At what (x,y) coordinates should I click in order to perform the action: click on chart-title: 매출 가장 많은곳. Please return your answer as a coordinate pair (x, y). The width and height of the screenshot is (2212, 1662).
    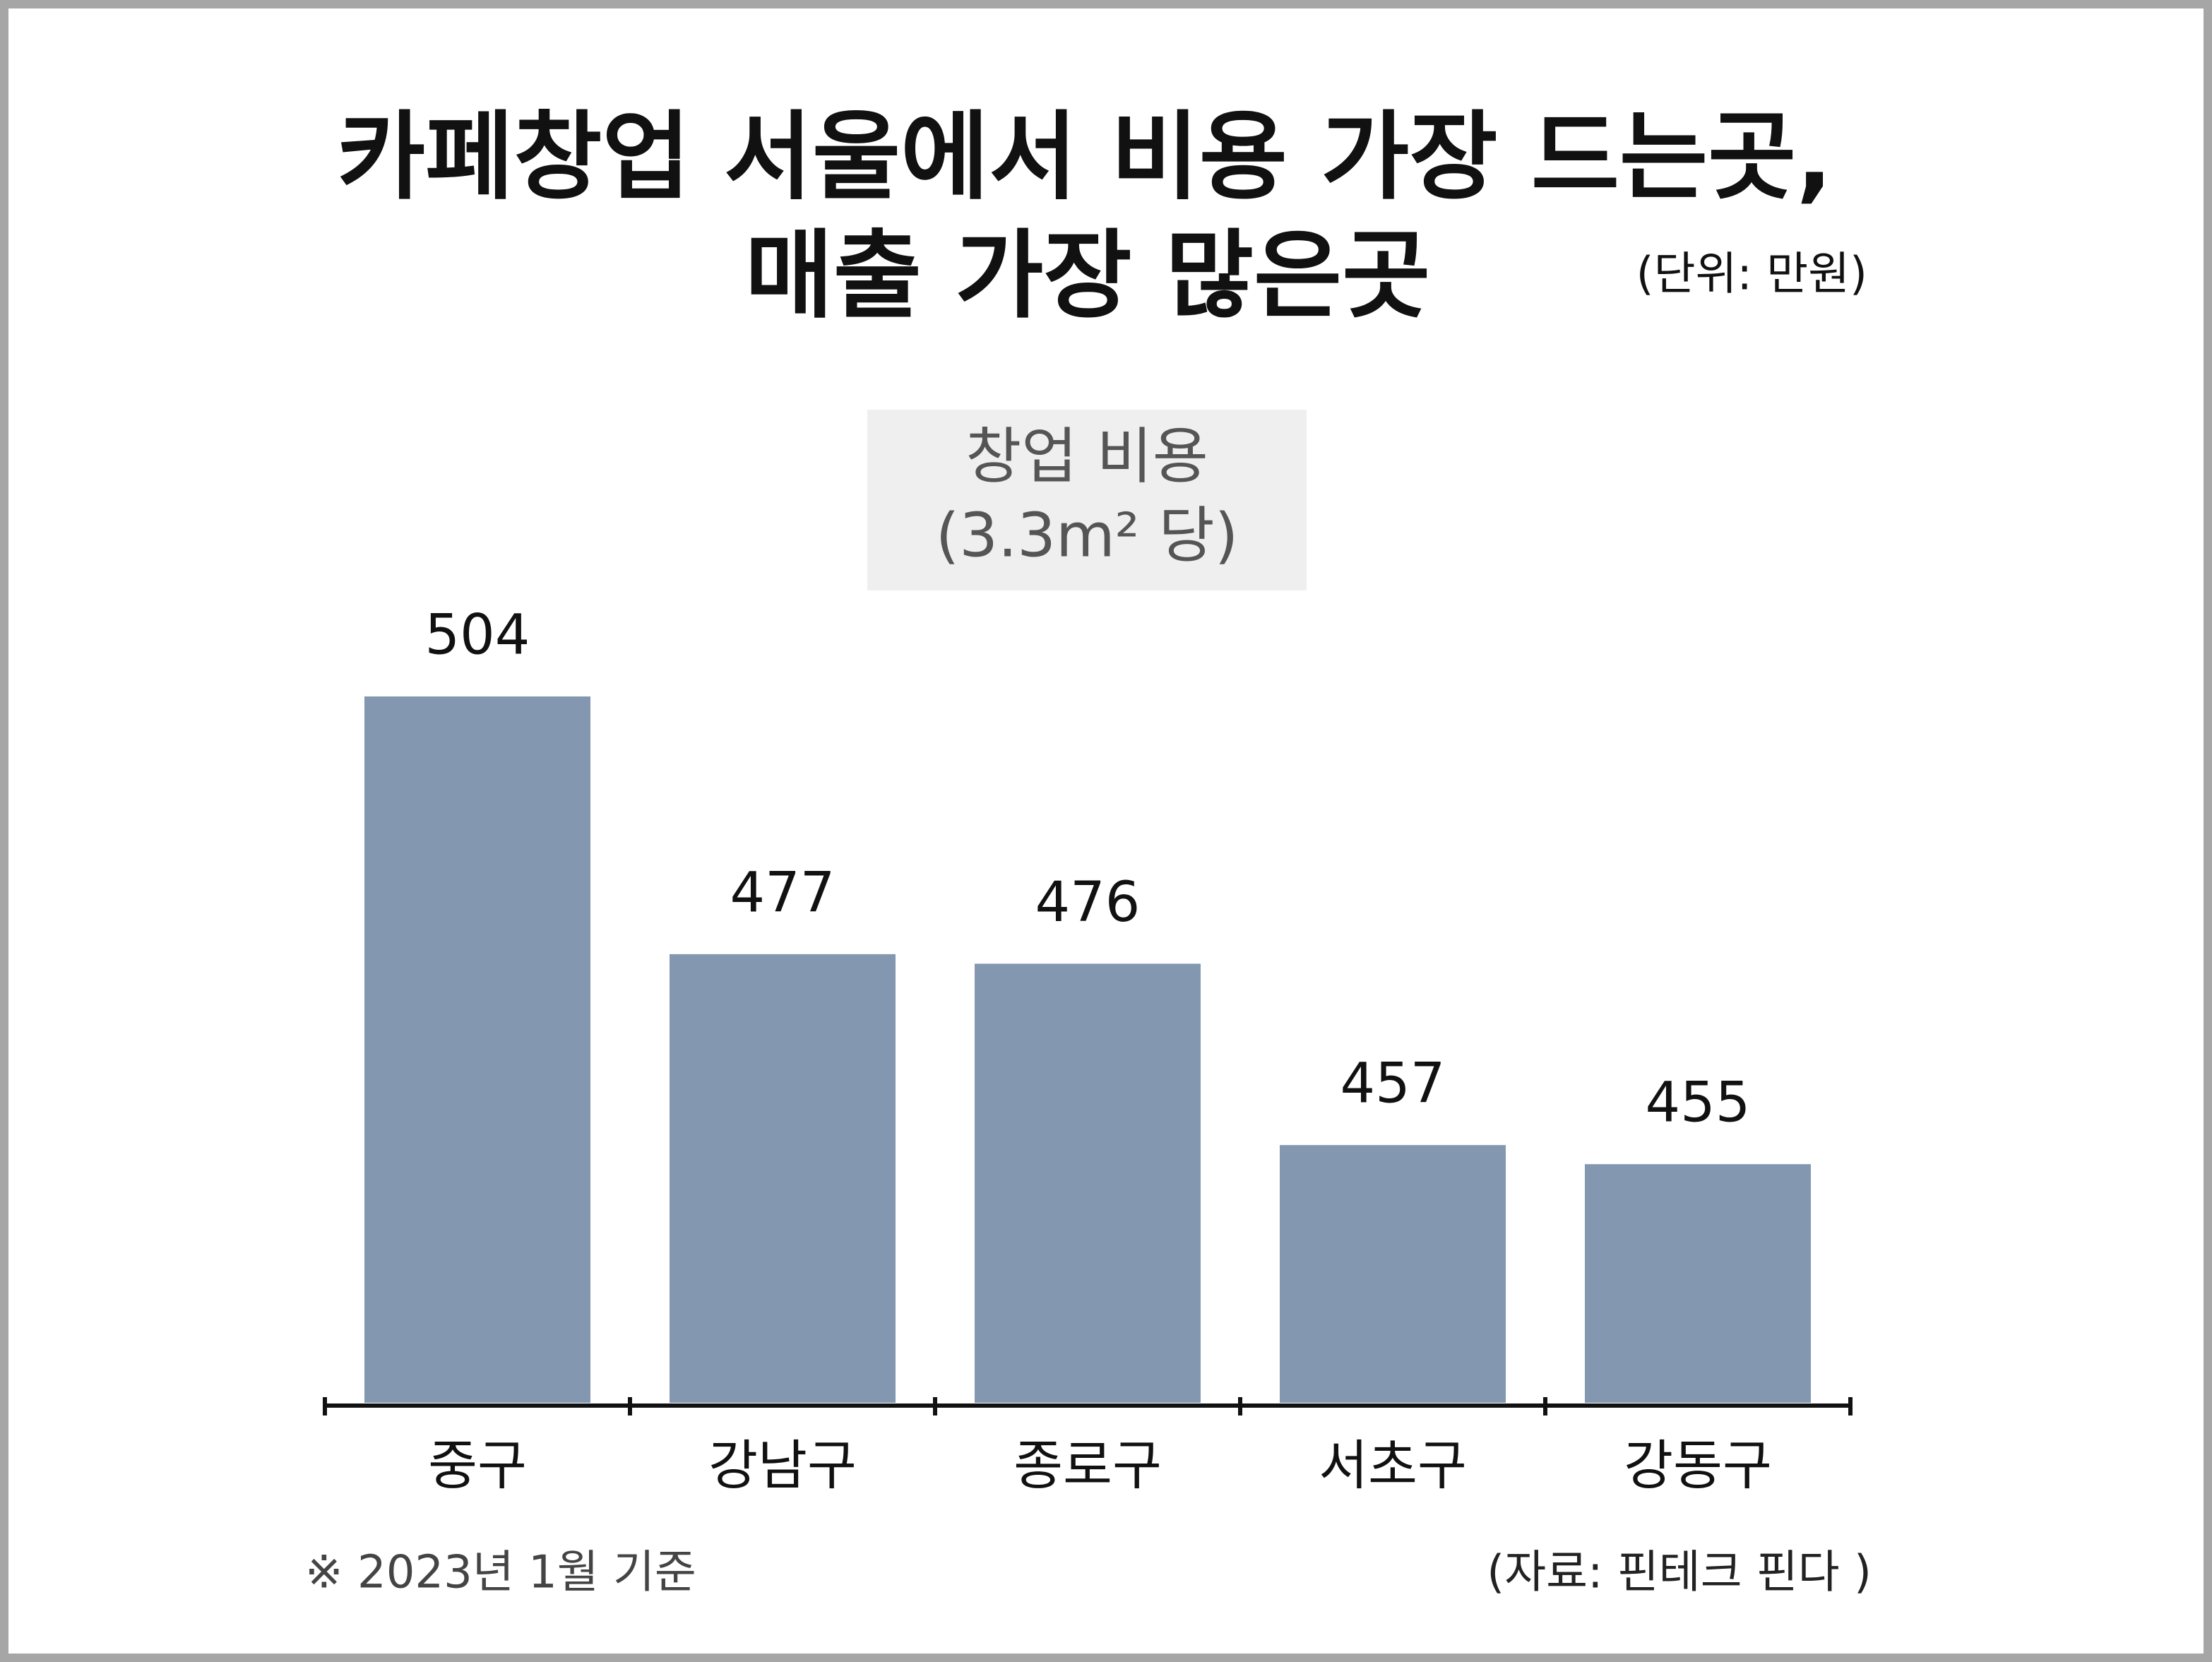
    Looking at the image, I should click on (1088, 276).